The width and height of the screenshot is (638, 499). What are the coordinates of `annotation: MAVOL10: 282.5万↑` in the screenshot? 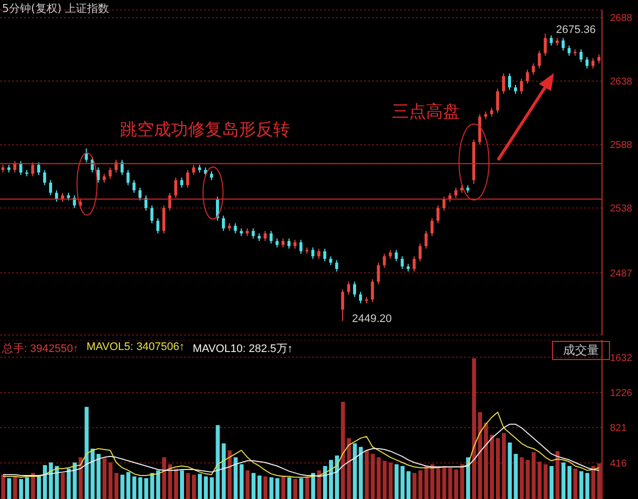 It's located at (242, 349).